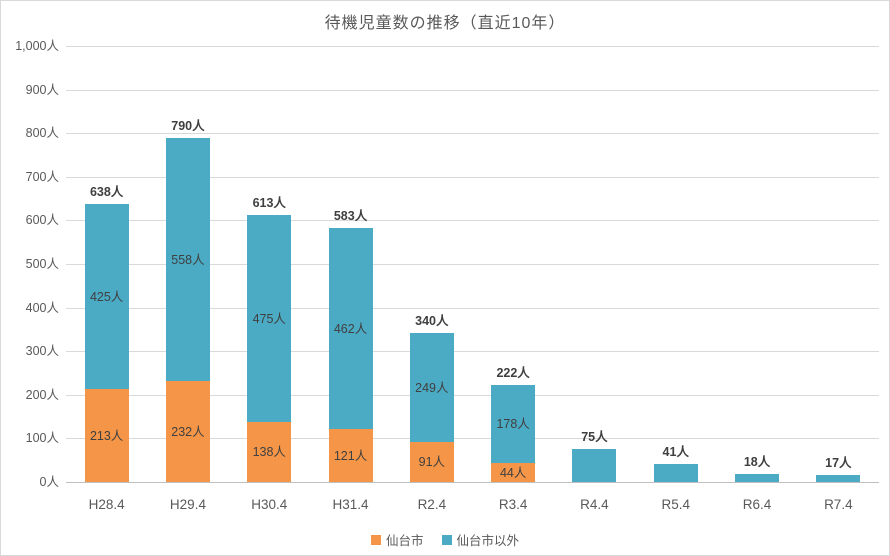 The height and width of the screenshot is (556, 890). What do you see at coordinates (675, 504) in the screenshot?
I see `x-axis-label-R5.4: R5.4` at bounding box center [675, 504].